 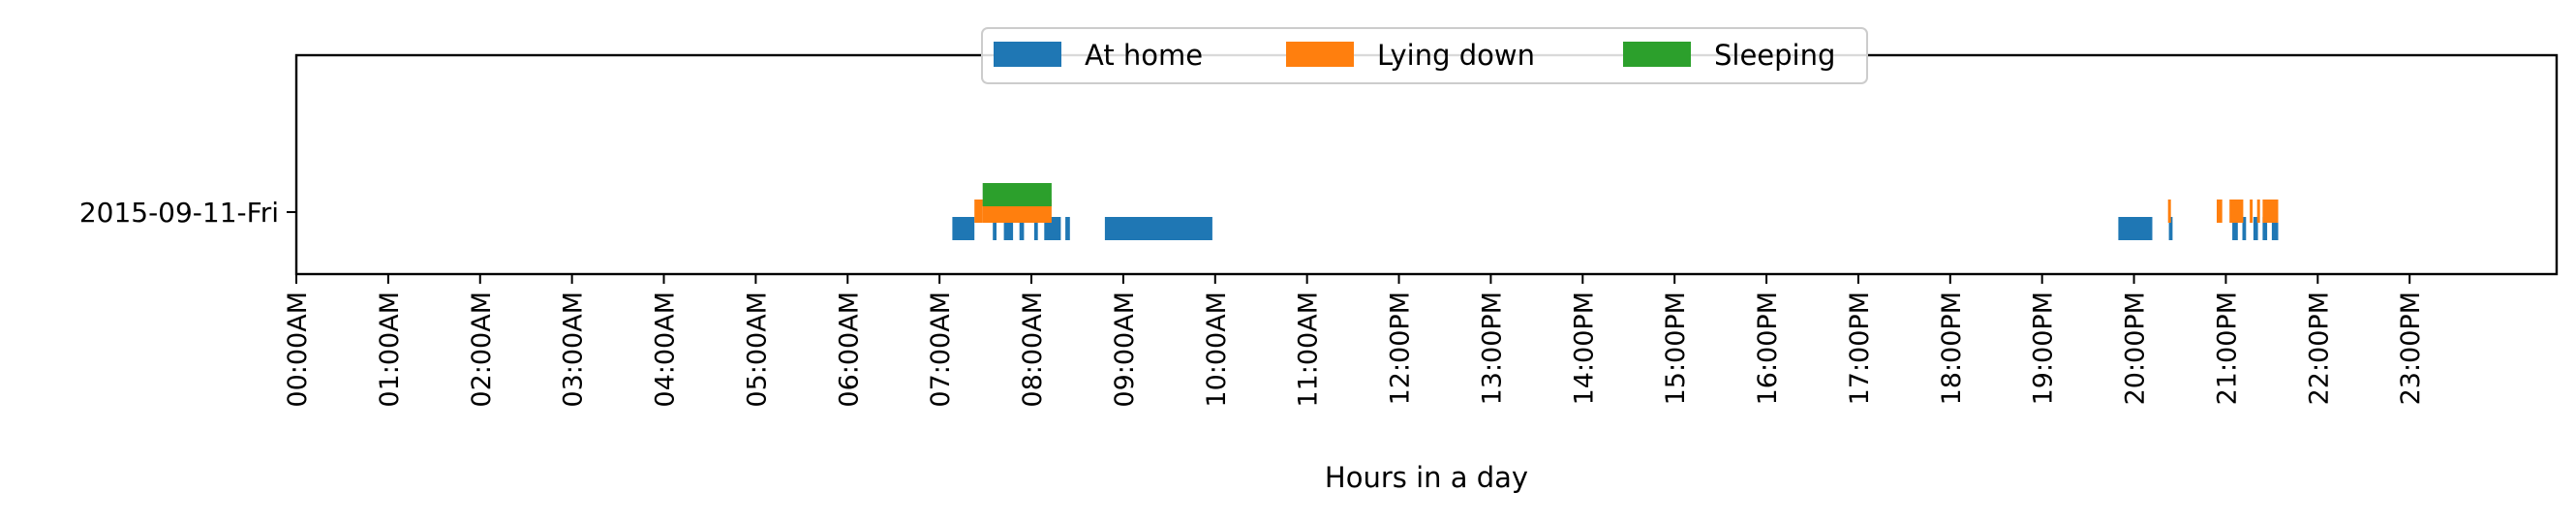 I want to click on x-tick-label: 13:00PM, so click(x=1492, y=348).